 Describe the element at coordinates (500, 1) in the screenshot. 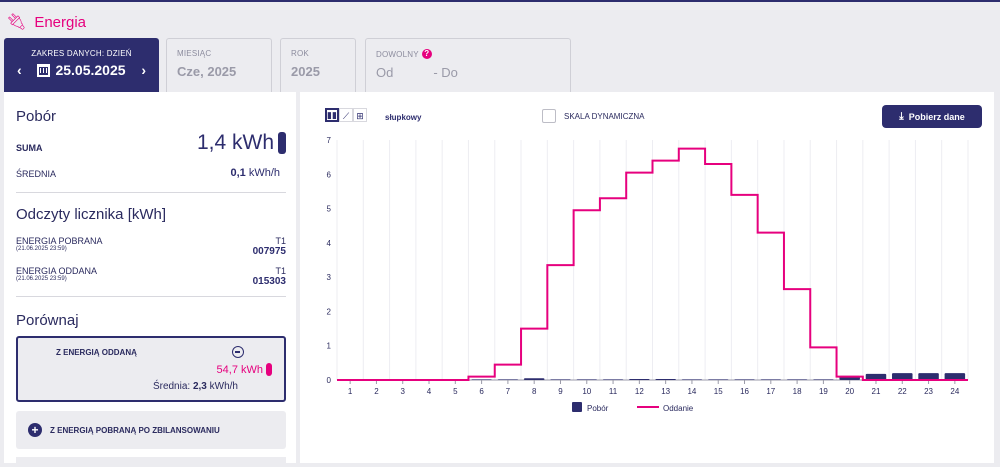

I see `top-border` at that location.